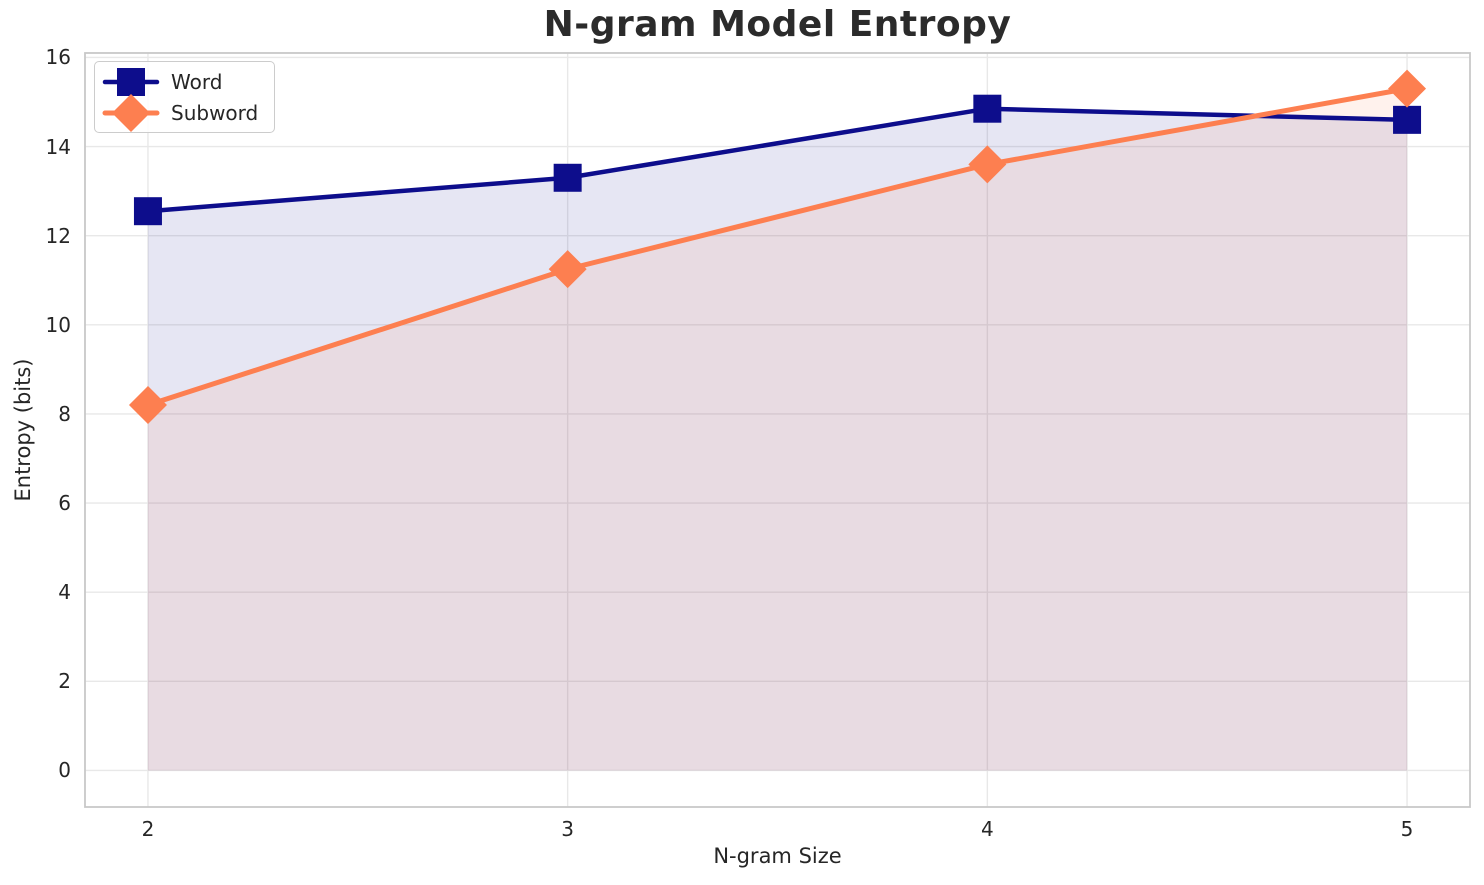 The image size is (1484, 885). I want to click on chart-title: N-gram Model Entropy, so click(777, 24).